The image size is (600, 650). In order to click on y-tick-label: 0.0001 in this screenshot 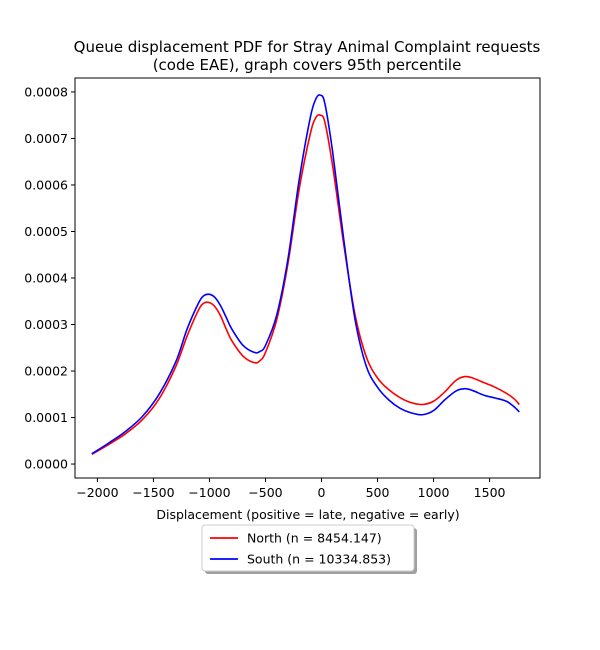, I will do `click(46, 417)`.